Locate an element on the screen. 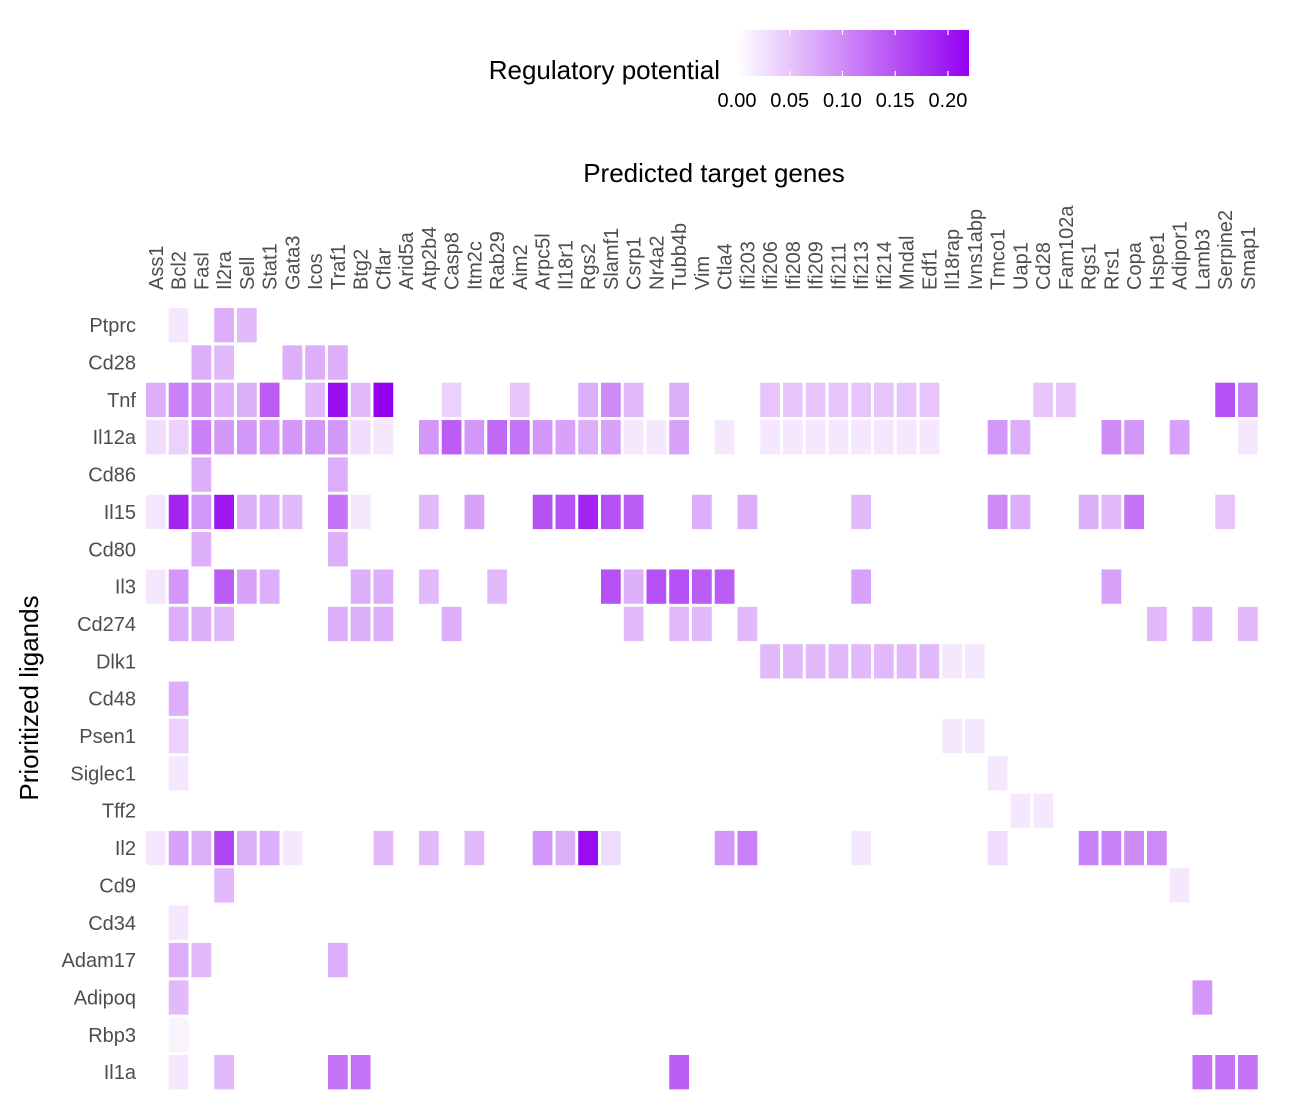 The image size is (1294, 1106). y-tick-label: Adam17 is located at coordinates (99, 961).